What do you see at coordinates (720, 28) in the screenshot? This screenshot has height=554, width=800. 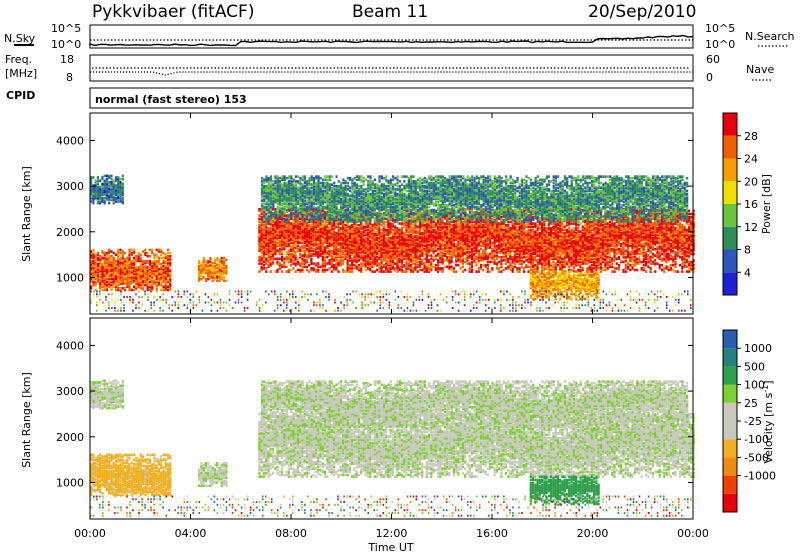 I see `noise-right-tick-high: 10^5` at bounding box center [720, 28].